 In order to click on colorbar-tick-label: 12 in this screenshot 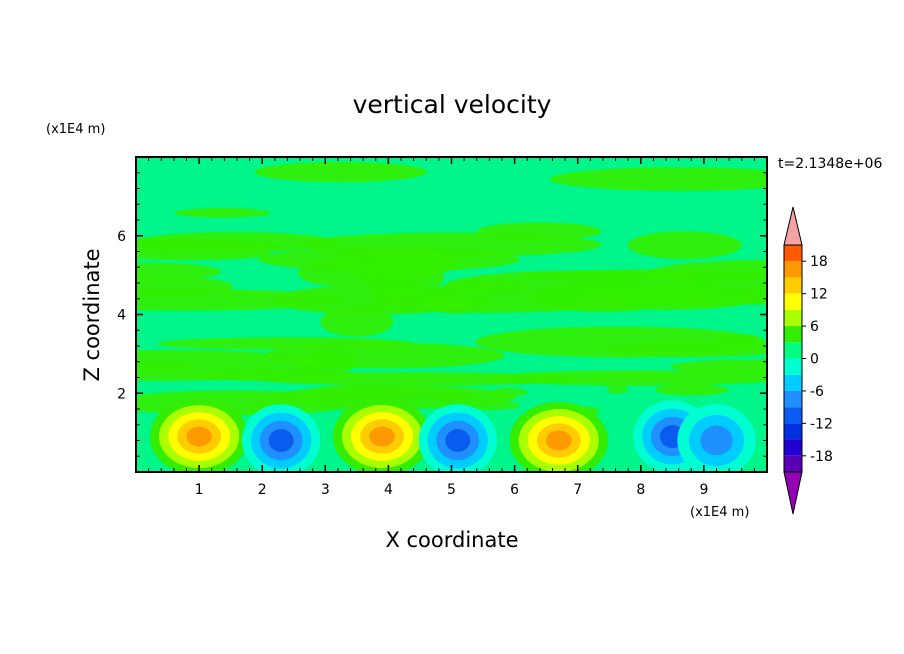, I will do `click(819, 295)`.